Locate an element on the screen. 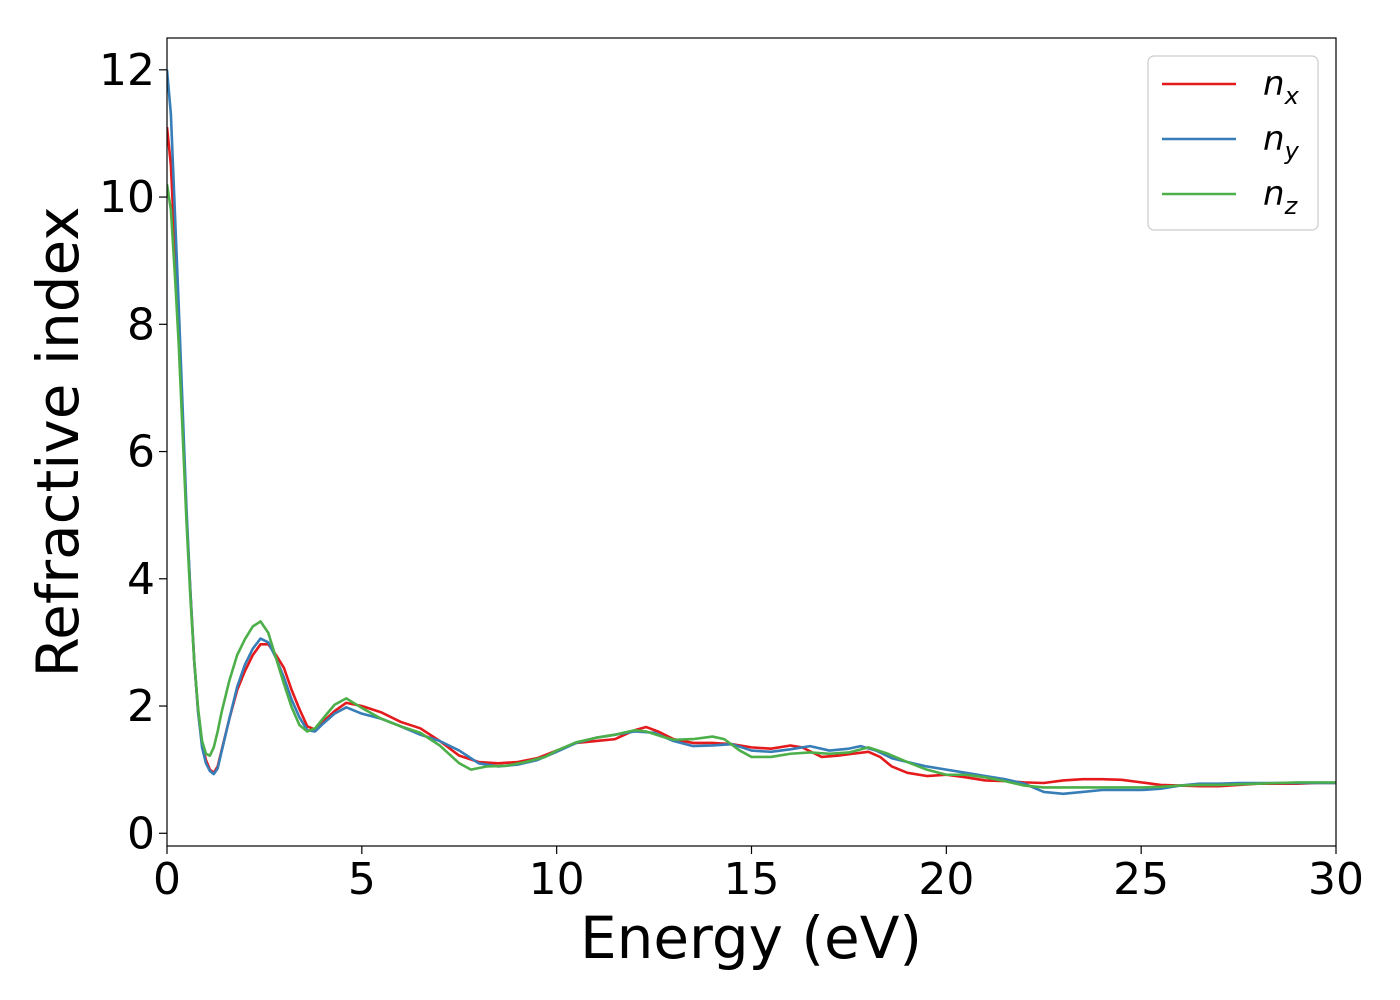 The height and width of the screenshot is (1000, 1400). legend-box is located at coordinates (1233, 143).